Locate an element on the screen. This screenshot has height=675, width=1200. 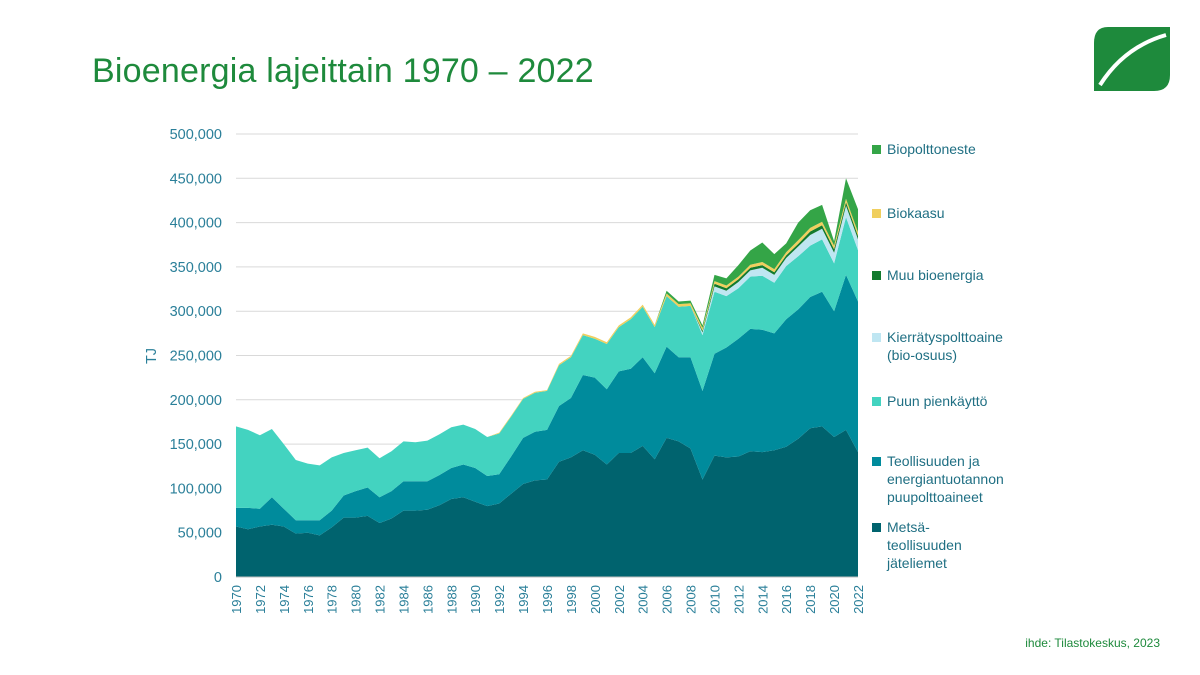
x-tick-label: 1972 is located at coordinates (260, 599).